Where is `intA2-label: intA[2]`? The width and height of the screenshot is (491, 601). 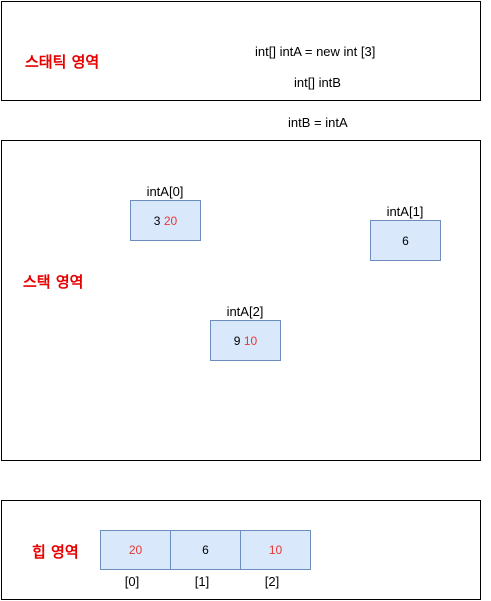 intA2-label: intA[2] is located at coordinates (245, 311).